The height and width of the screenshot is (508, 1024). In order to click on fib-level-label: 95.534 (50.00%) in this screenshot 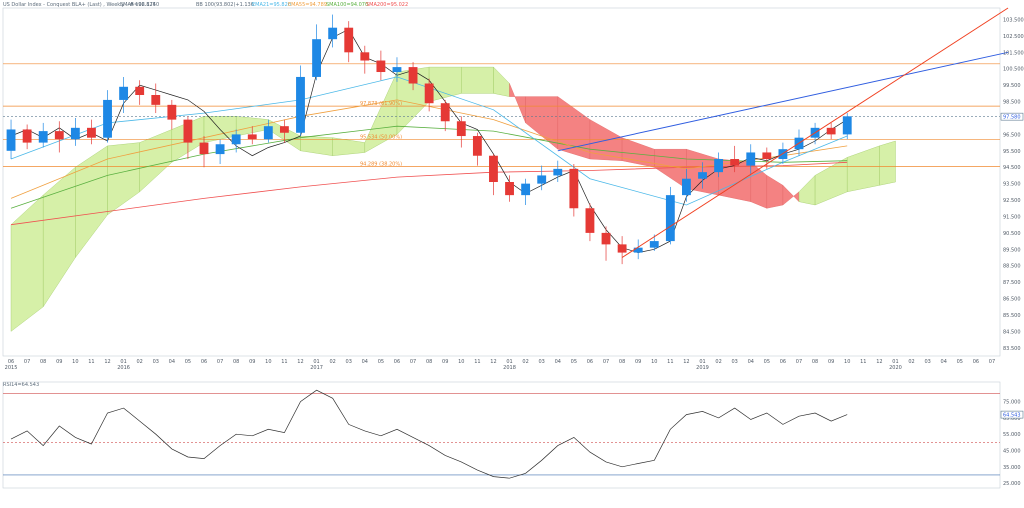, I will do `click(381, 137)`.